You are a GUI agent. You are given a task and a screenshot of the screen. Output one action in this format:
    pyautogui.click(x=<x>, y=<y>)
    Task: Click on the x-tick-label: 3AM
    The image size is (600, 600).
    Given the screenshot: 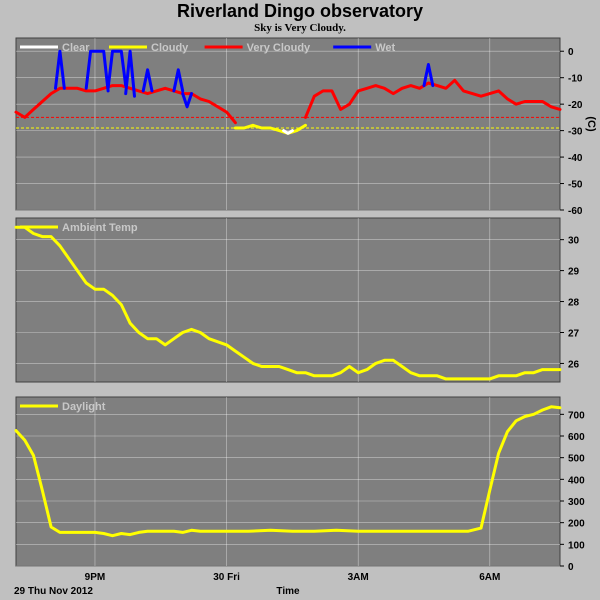 What is the action you would take?
    pyautogui.click(x=358, y=577)
    